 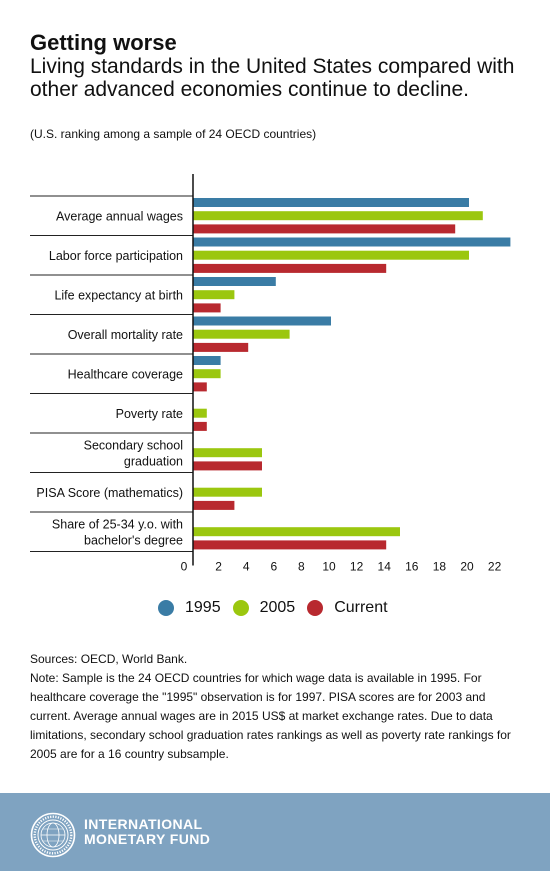 What do you see at coordinates (119, 216) in the screenshot?
I see `category-label: Average annual wages` at bounding box center [119, 216].